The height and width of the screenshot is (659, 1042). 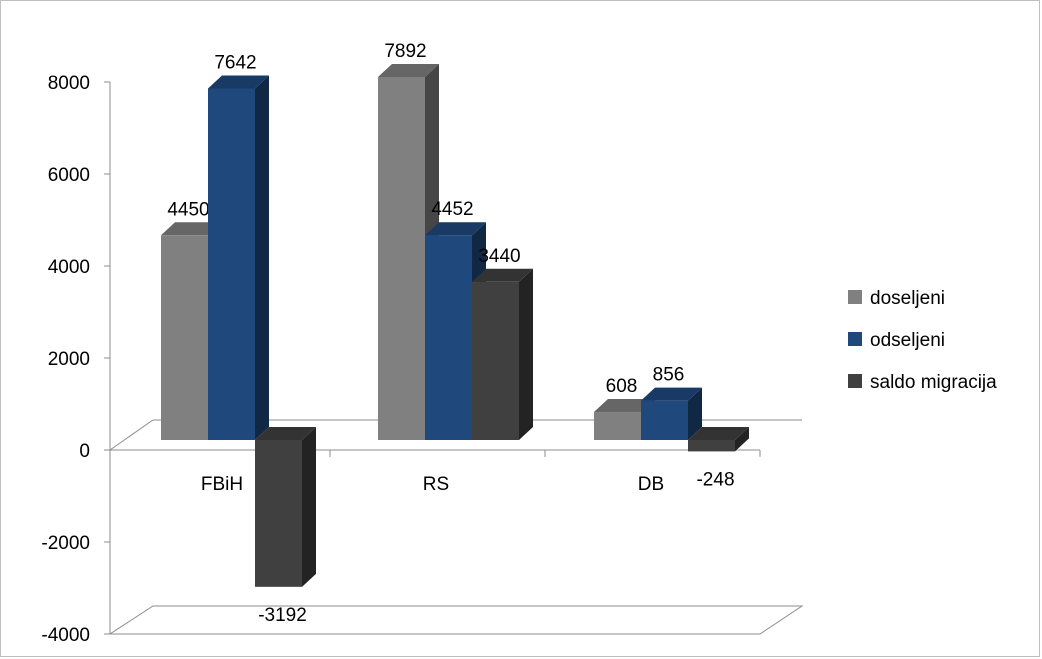 I want to click on bar-top-doseljeni-RS, so click(x=408, y=70).